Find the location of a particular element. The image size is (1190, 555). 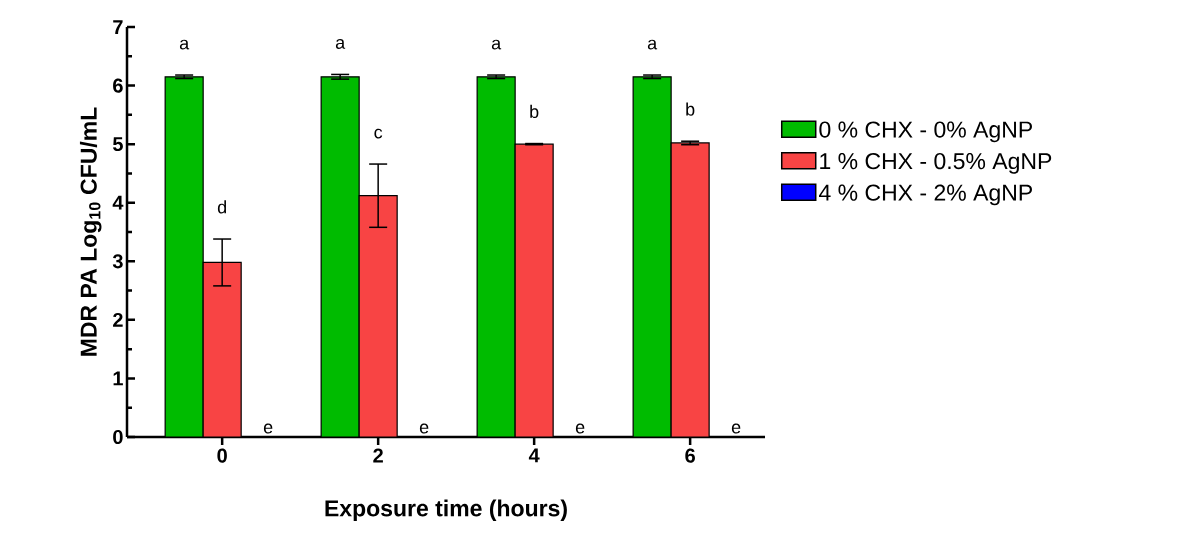

y-axis-title: MDR PA Log$_{10}$ CFU/mL is located at coordinates (90, 231).